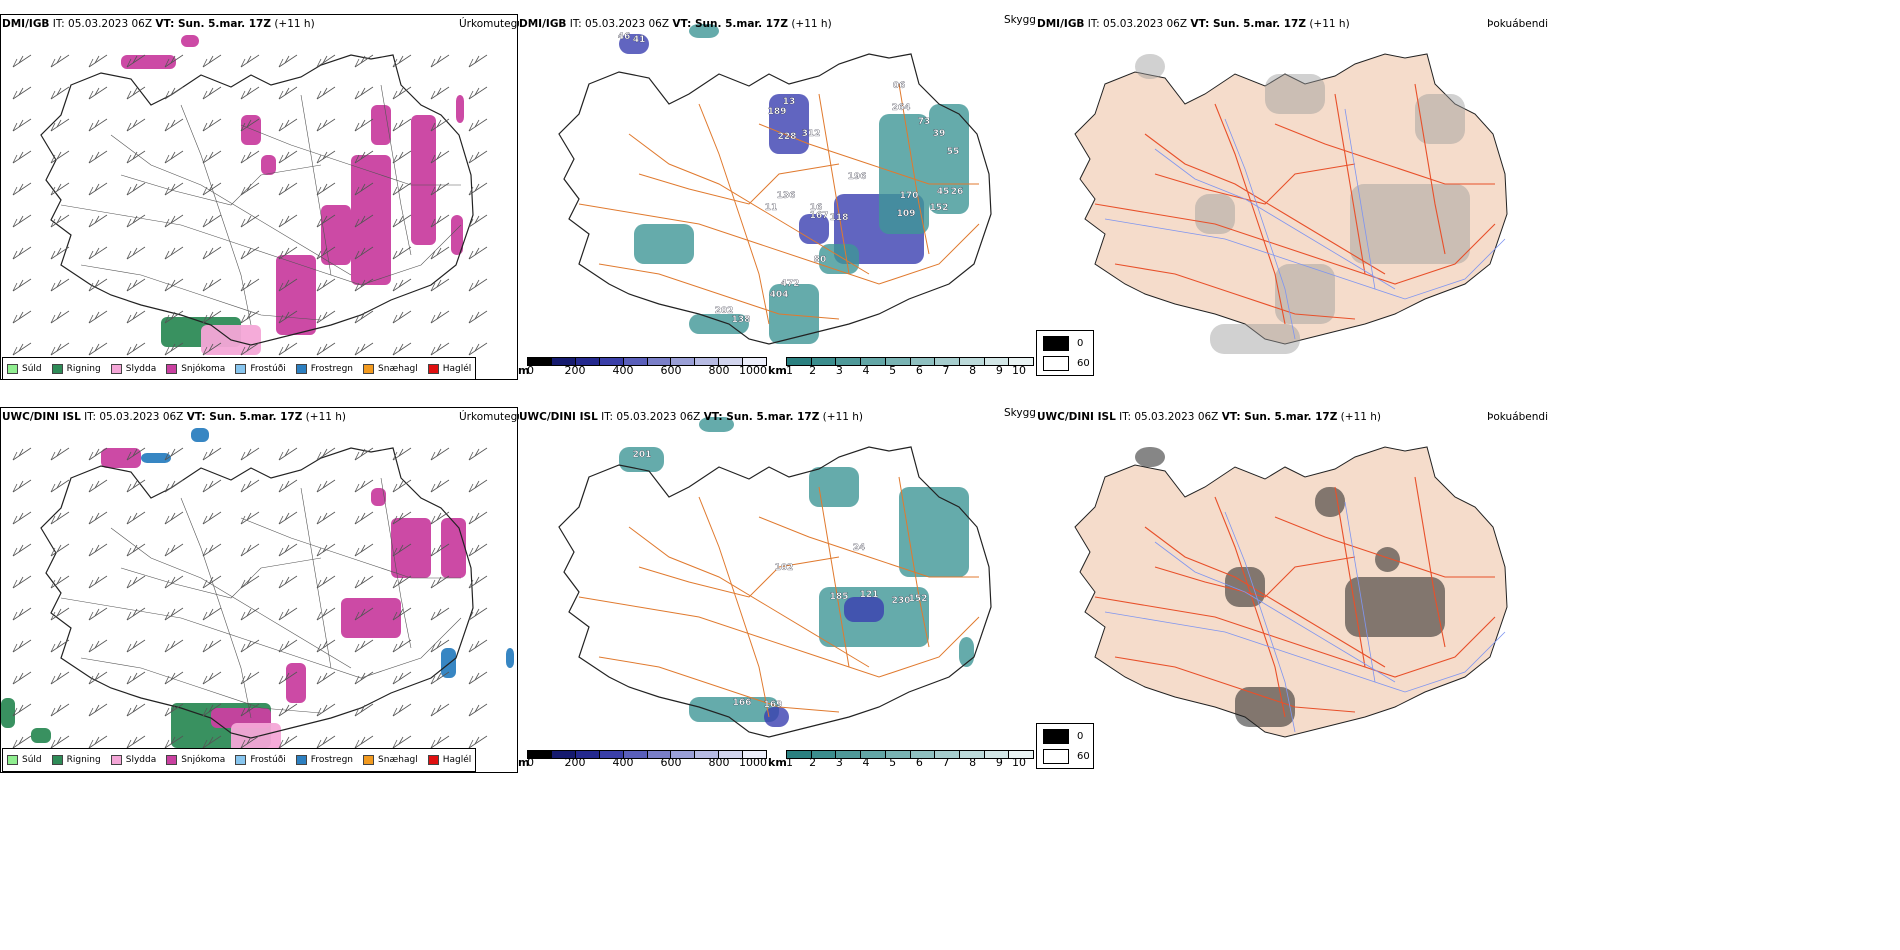 This screenshot has width=1900, height=950. I want to click on legend-item: Haglél, so click(449, 369).